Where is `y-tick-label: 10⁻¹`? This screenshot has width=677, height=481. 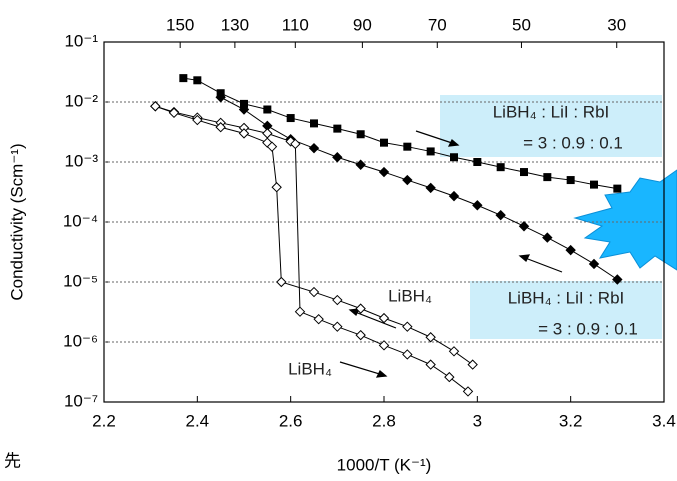
y-tick-label: 10⁻¹ is located at coordinates (81, 40).